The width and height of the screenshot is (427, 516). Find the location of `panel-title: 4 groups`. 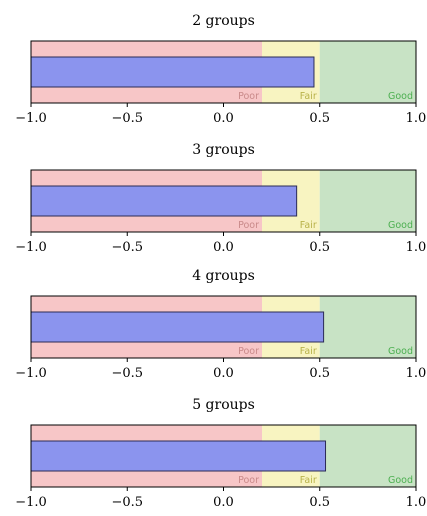

panel-title: 4 groups is located at coordinates (223, 276).